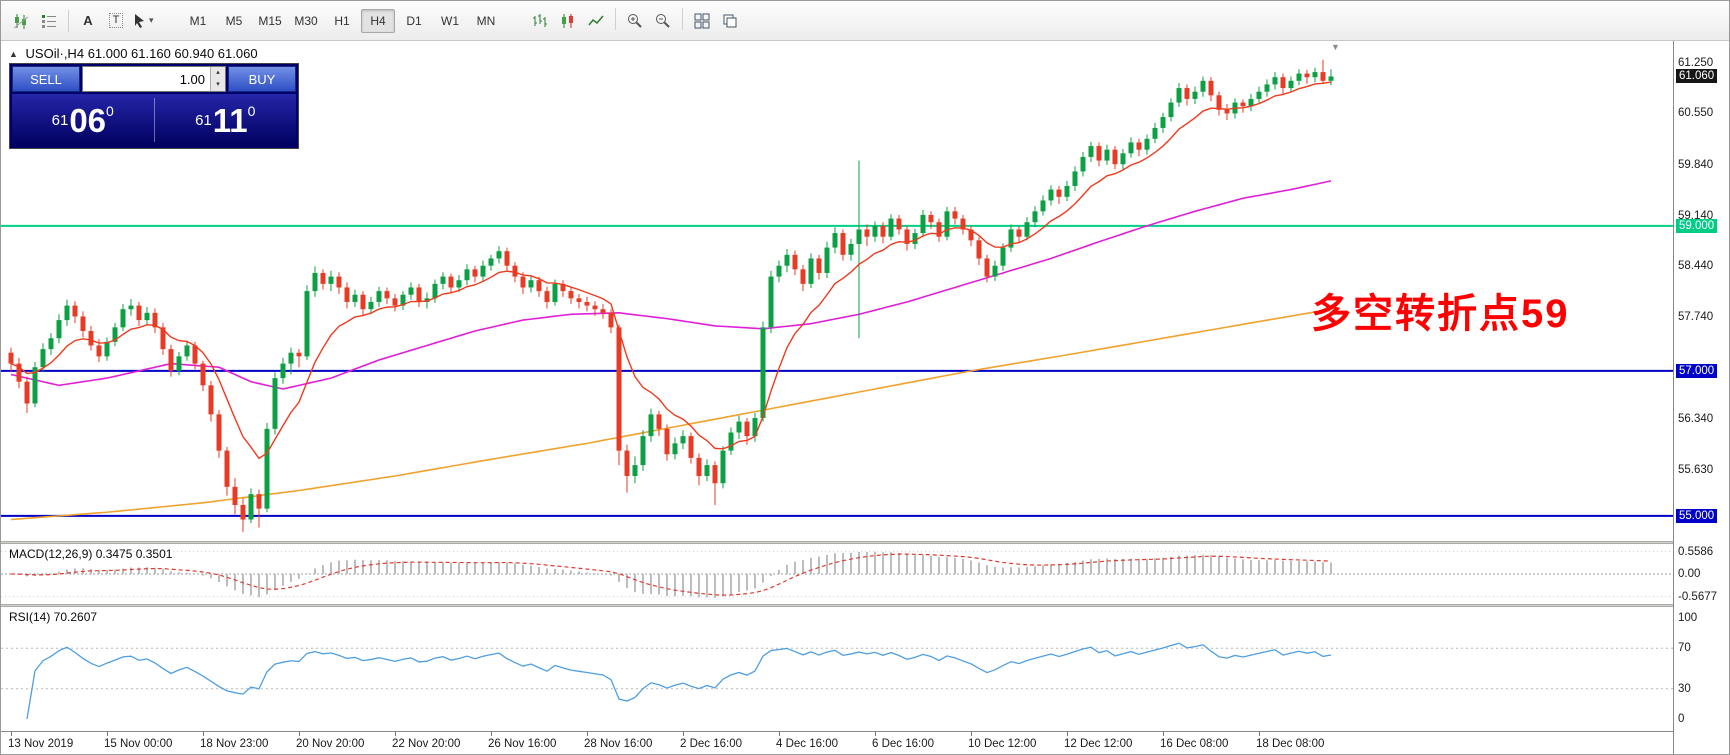 This screenshot has width=1730, height=755. I want to click on candlestick-chart-icon, so click(567, 20).